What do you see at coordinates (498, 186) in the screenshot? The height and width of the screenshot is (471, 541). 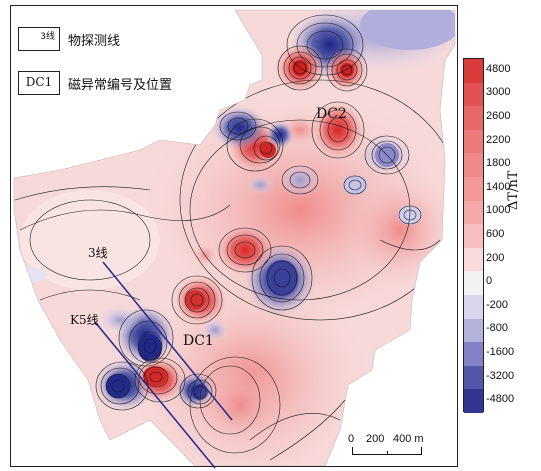 I see `colorbar-tick-label: 1400` at bounding box center [498, 186].